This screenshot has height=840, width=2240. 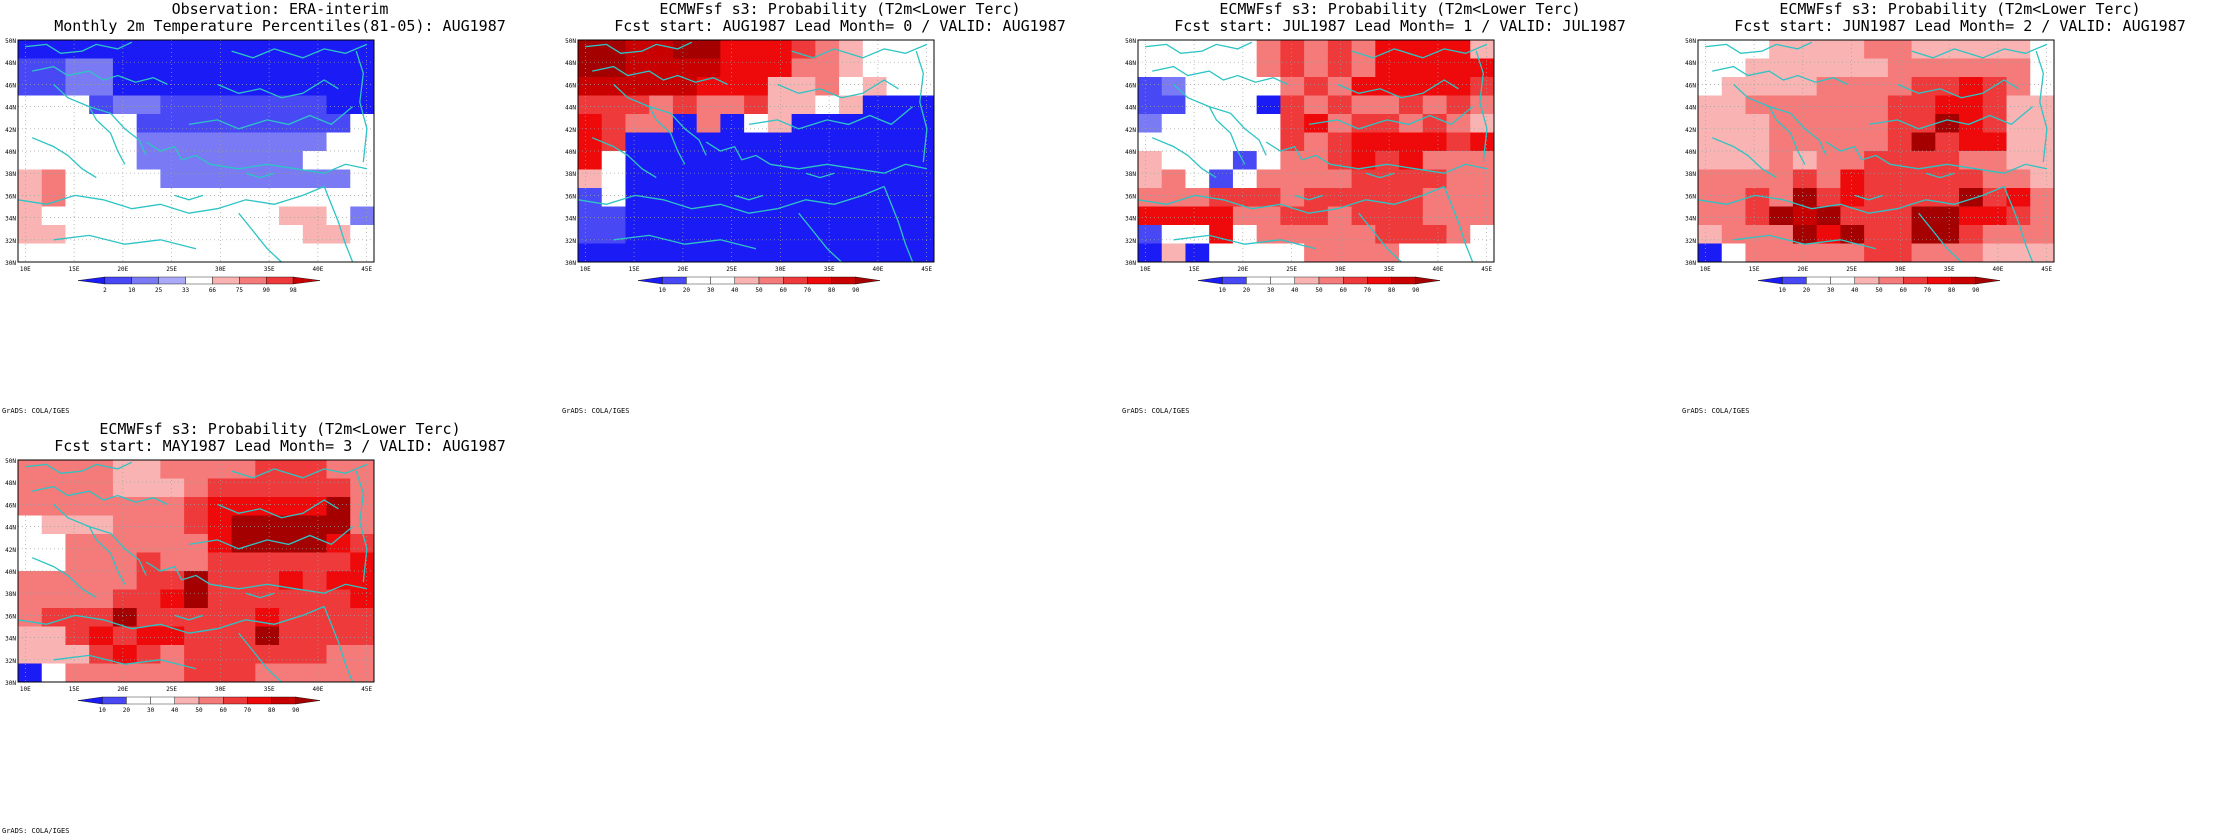 What do you see at coordinates (1271, 290) in the screenshot?
I see `colorbar-tick-label: 30` at bounding box center [1271, 290].